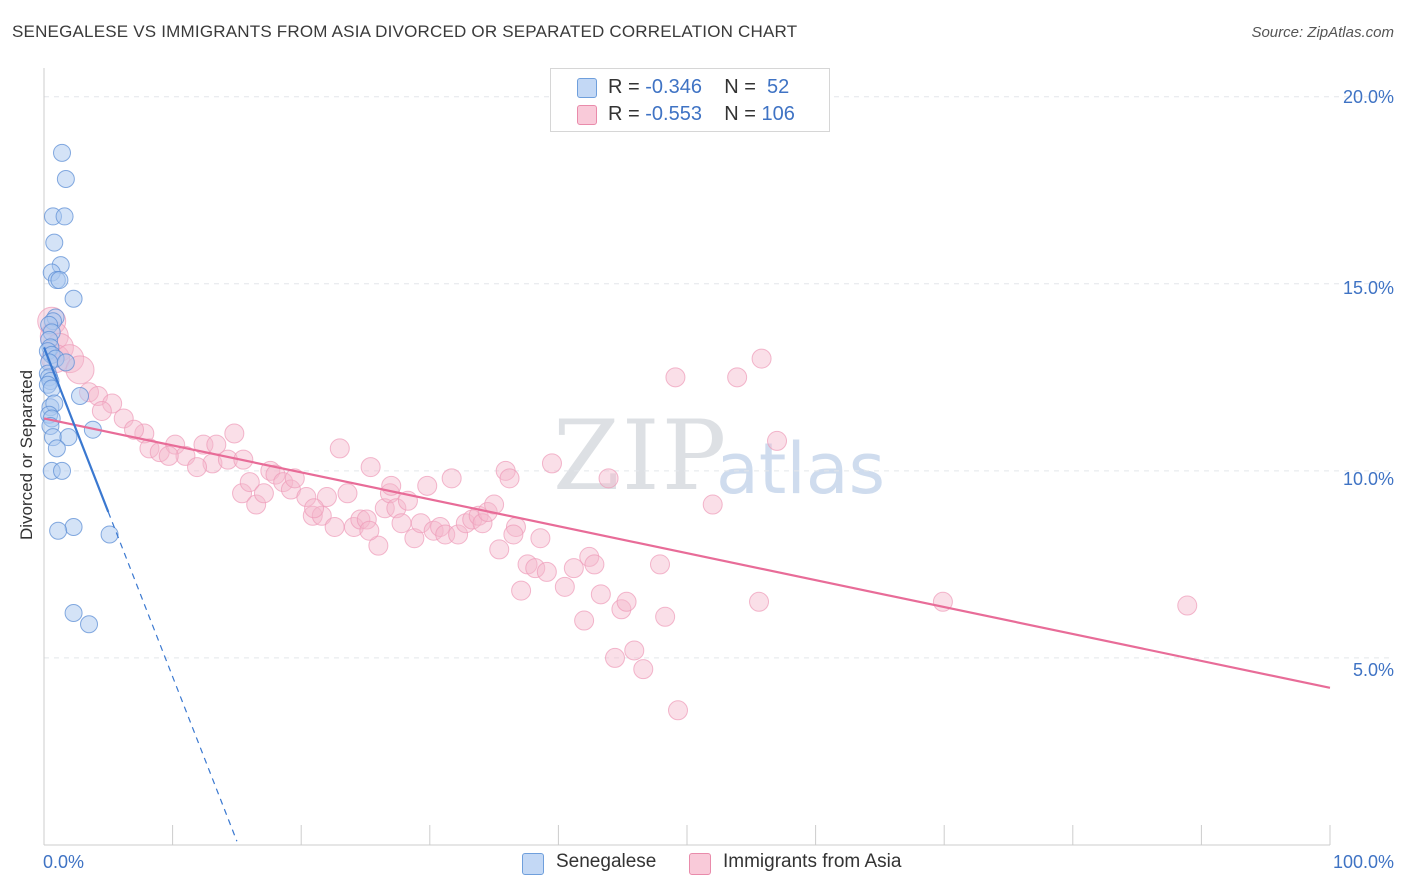 This screenshot has height=892, width=1406. What do you see at coordinates (1368, 97) in the screenshot?
I see `y-tick-label: 20.0%` at bounding box center [1368, 97].